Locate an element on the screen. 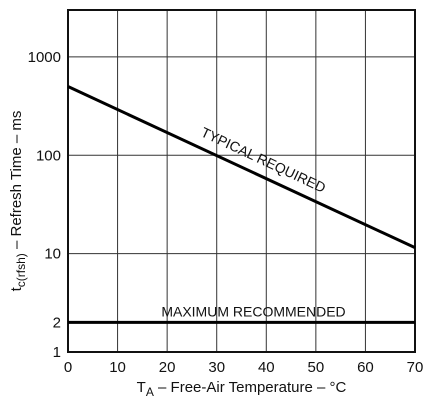 The width and height of the screenshot is (426, 400). y-tick-label: 100 is located at coordinates (48, 155).